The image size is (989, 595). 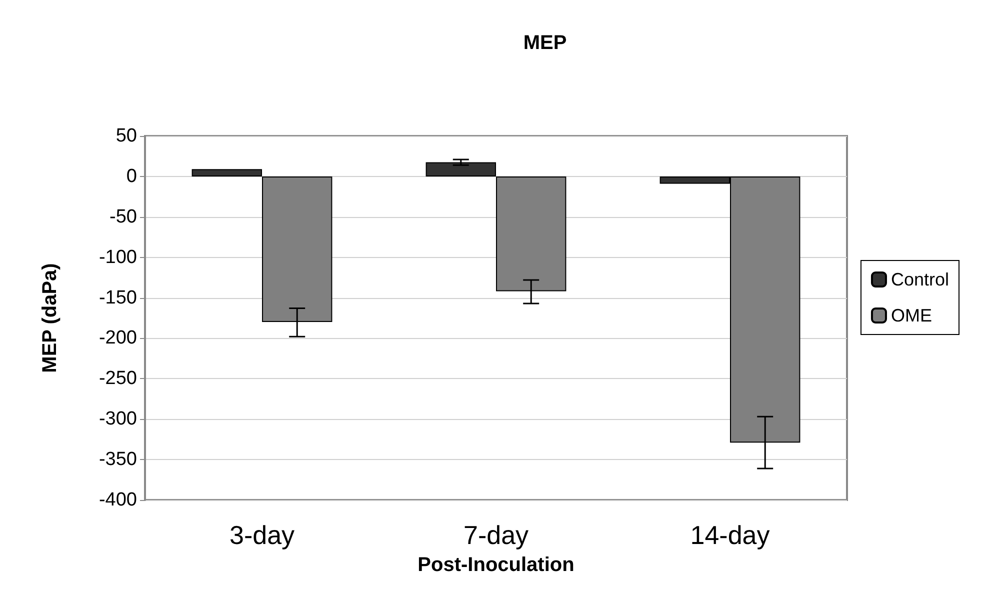 I want to click on x-tick-label: 7-day, so click(x=496, y=535).